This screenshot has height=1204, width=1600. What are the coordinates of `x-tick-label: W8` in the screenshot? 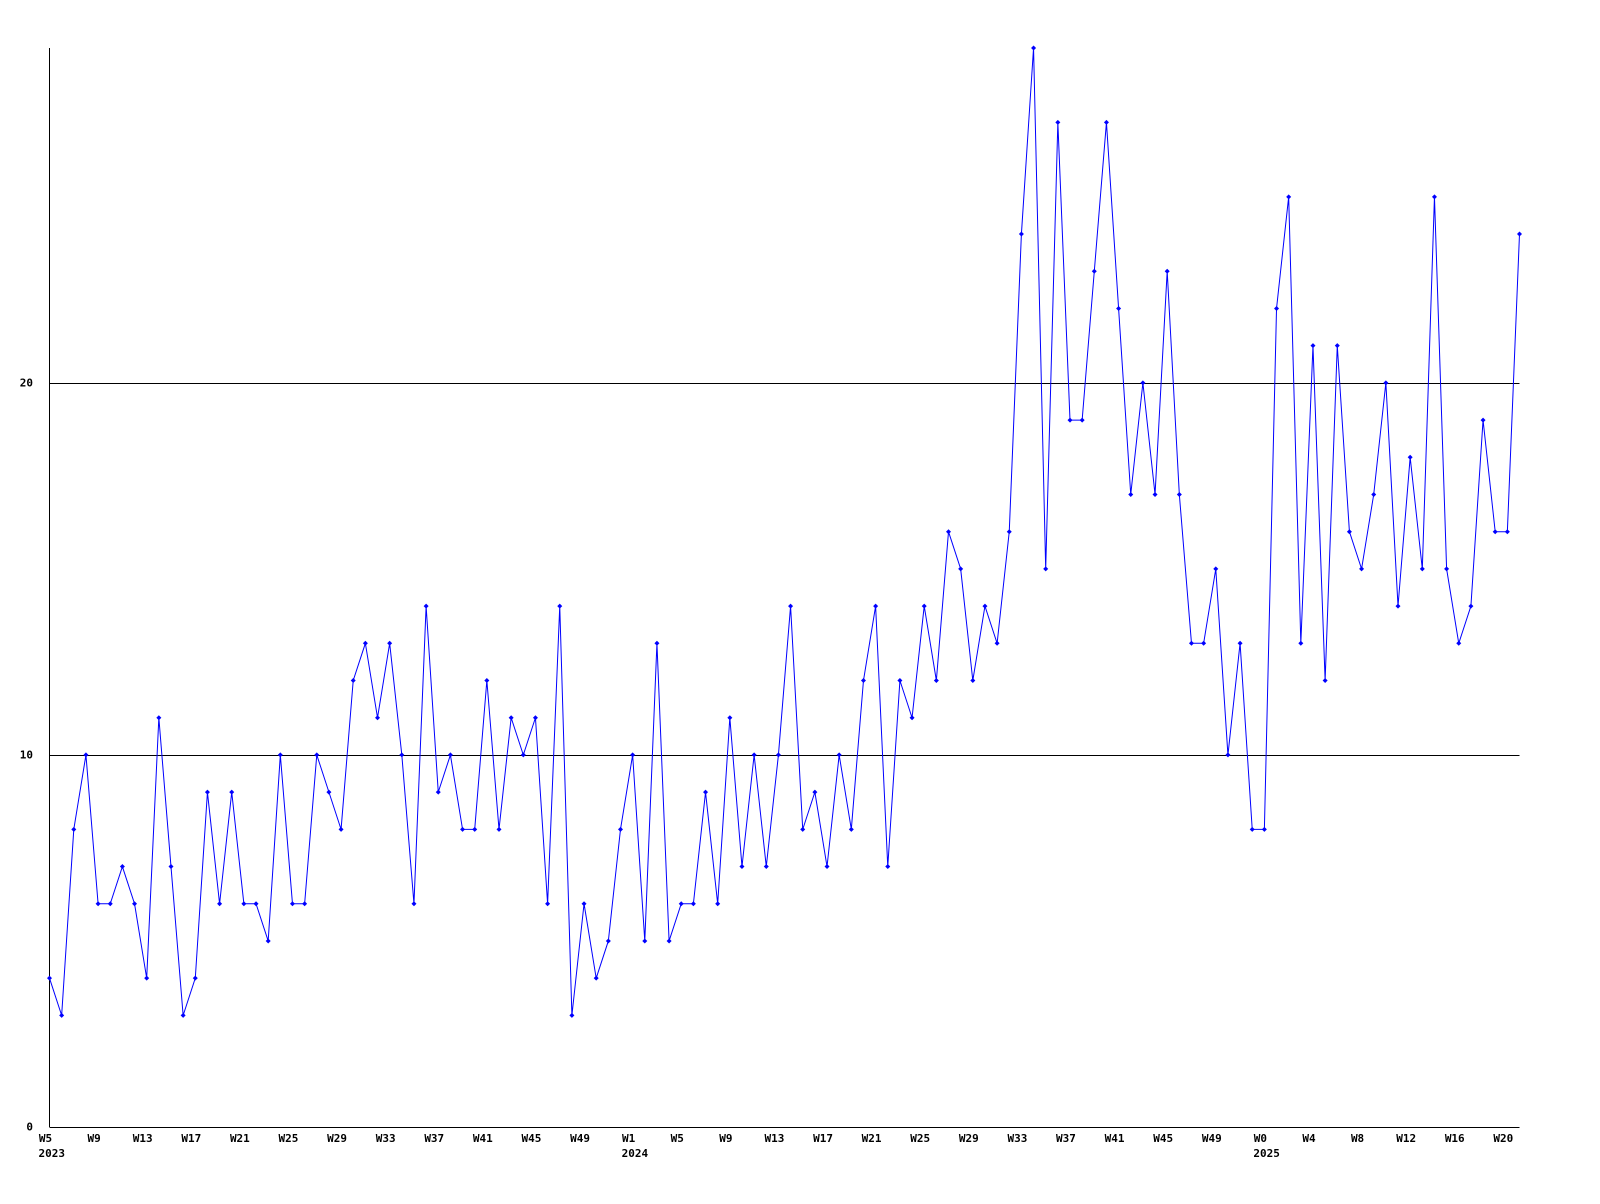 It's located at (1357, 1138).